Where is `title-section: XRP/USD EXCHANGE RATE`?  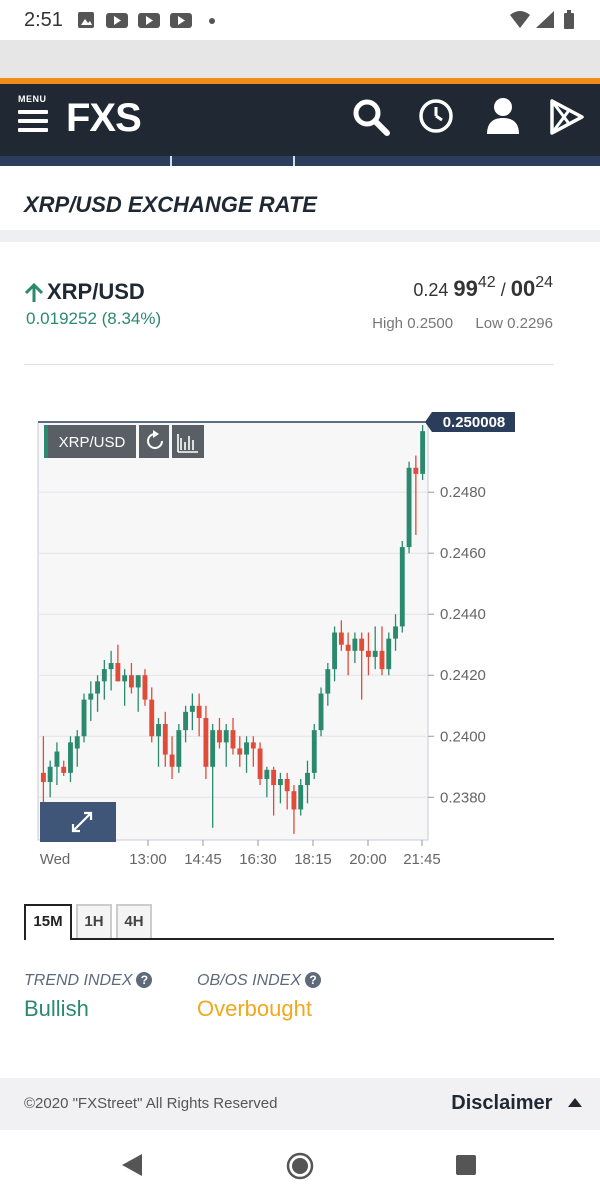
title-section: XRP/USD EXCHANGE RATE is located at coordinates (300, 204).